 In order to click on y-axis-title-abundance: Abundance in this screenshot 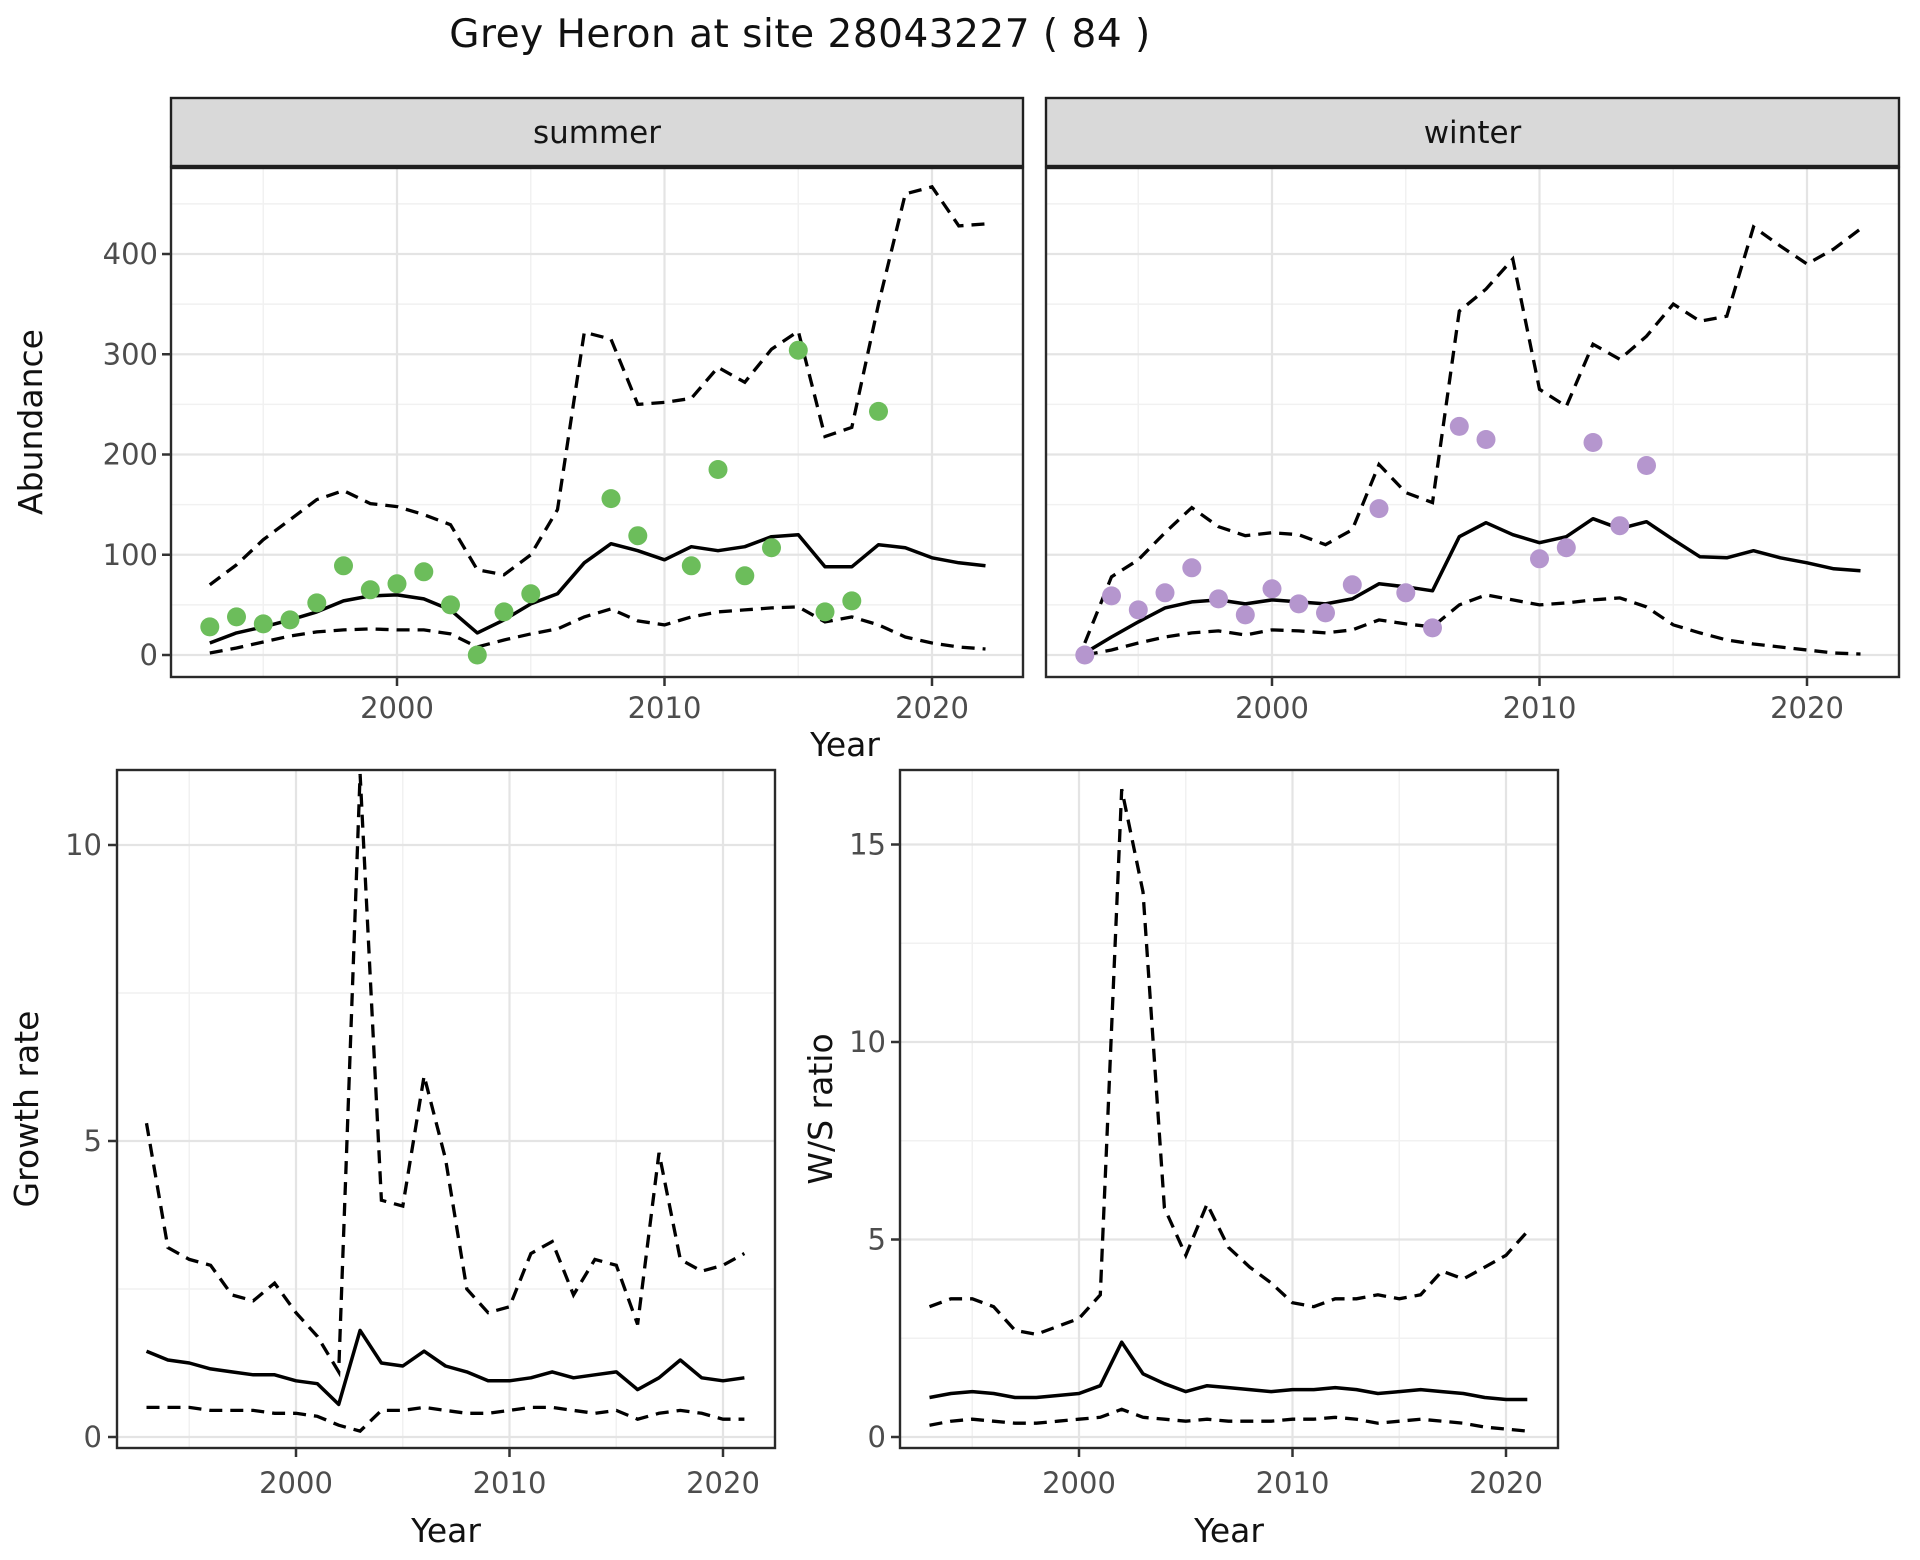, I will do `click(30, 422)`.